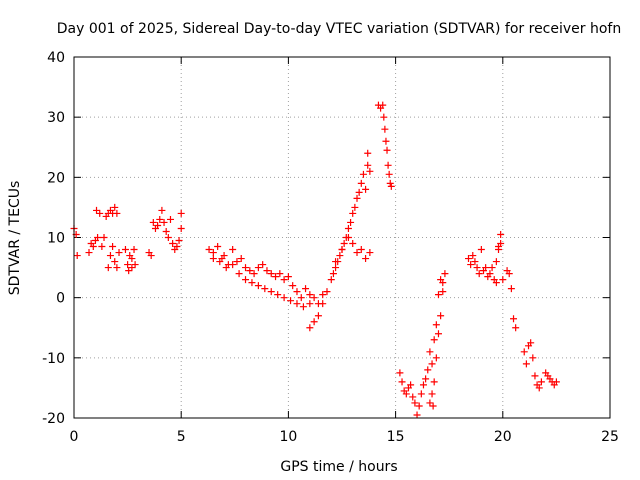  What do you see at coordinates (503, 437) in the screenshot?
I see `x-tick-label: 20` at bounding box center [503, 437].